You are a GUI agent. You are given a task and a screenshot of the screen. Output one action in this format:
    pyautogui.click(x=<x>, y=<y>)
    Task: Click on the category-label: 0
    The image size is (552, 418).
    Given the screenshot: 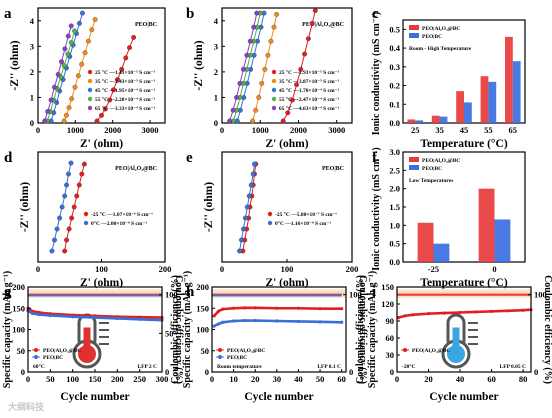 What is the action you would take?
    pyautogui.click(x=494, y=269)
    